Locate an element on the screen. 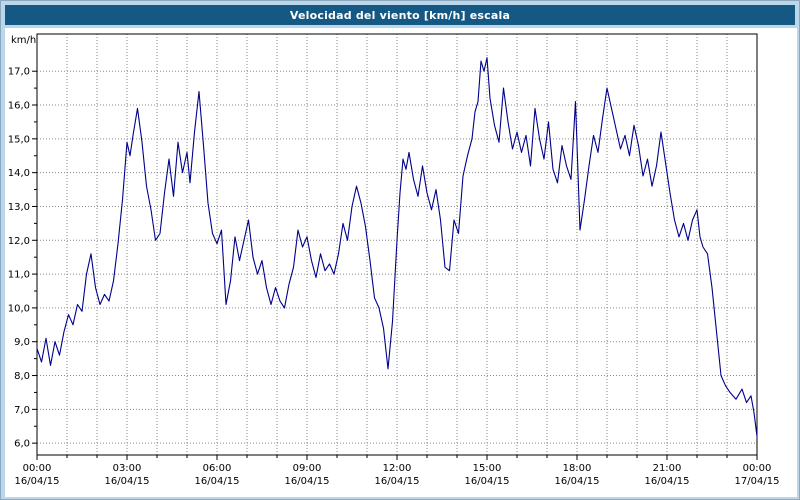  y-tick-label: 16,0 is located at coordinates (19, 106).